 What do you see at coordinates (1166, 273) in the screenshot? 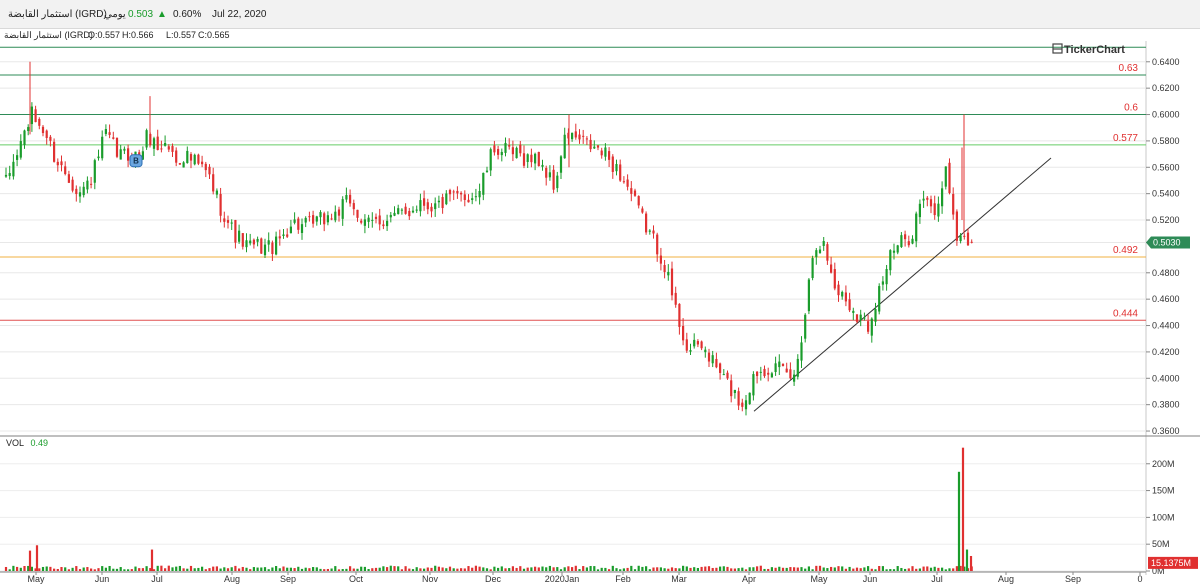
I see `price-tick-label: 0.4800` at bounding box center [1166, 273].